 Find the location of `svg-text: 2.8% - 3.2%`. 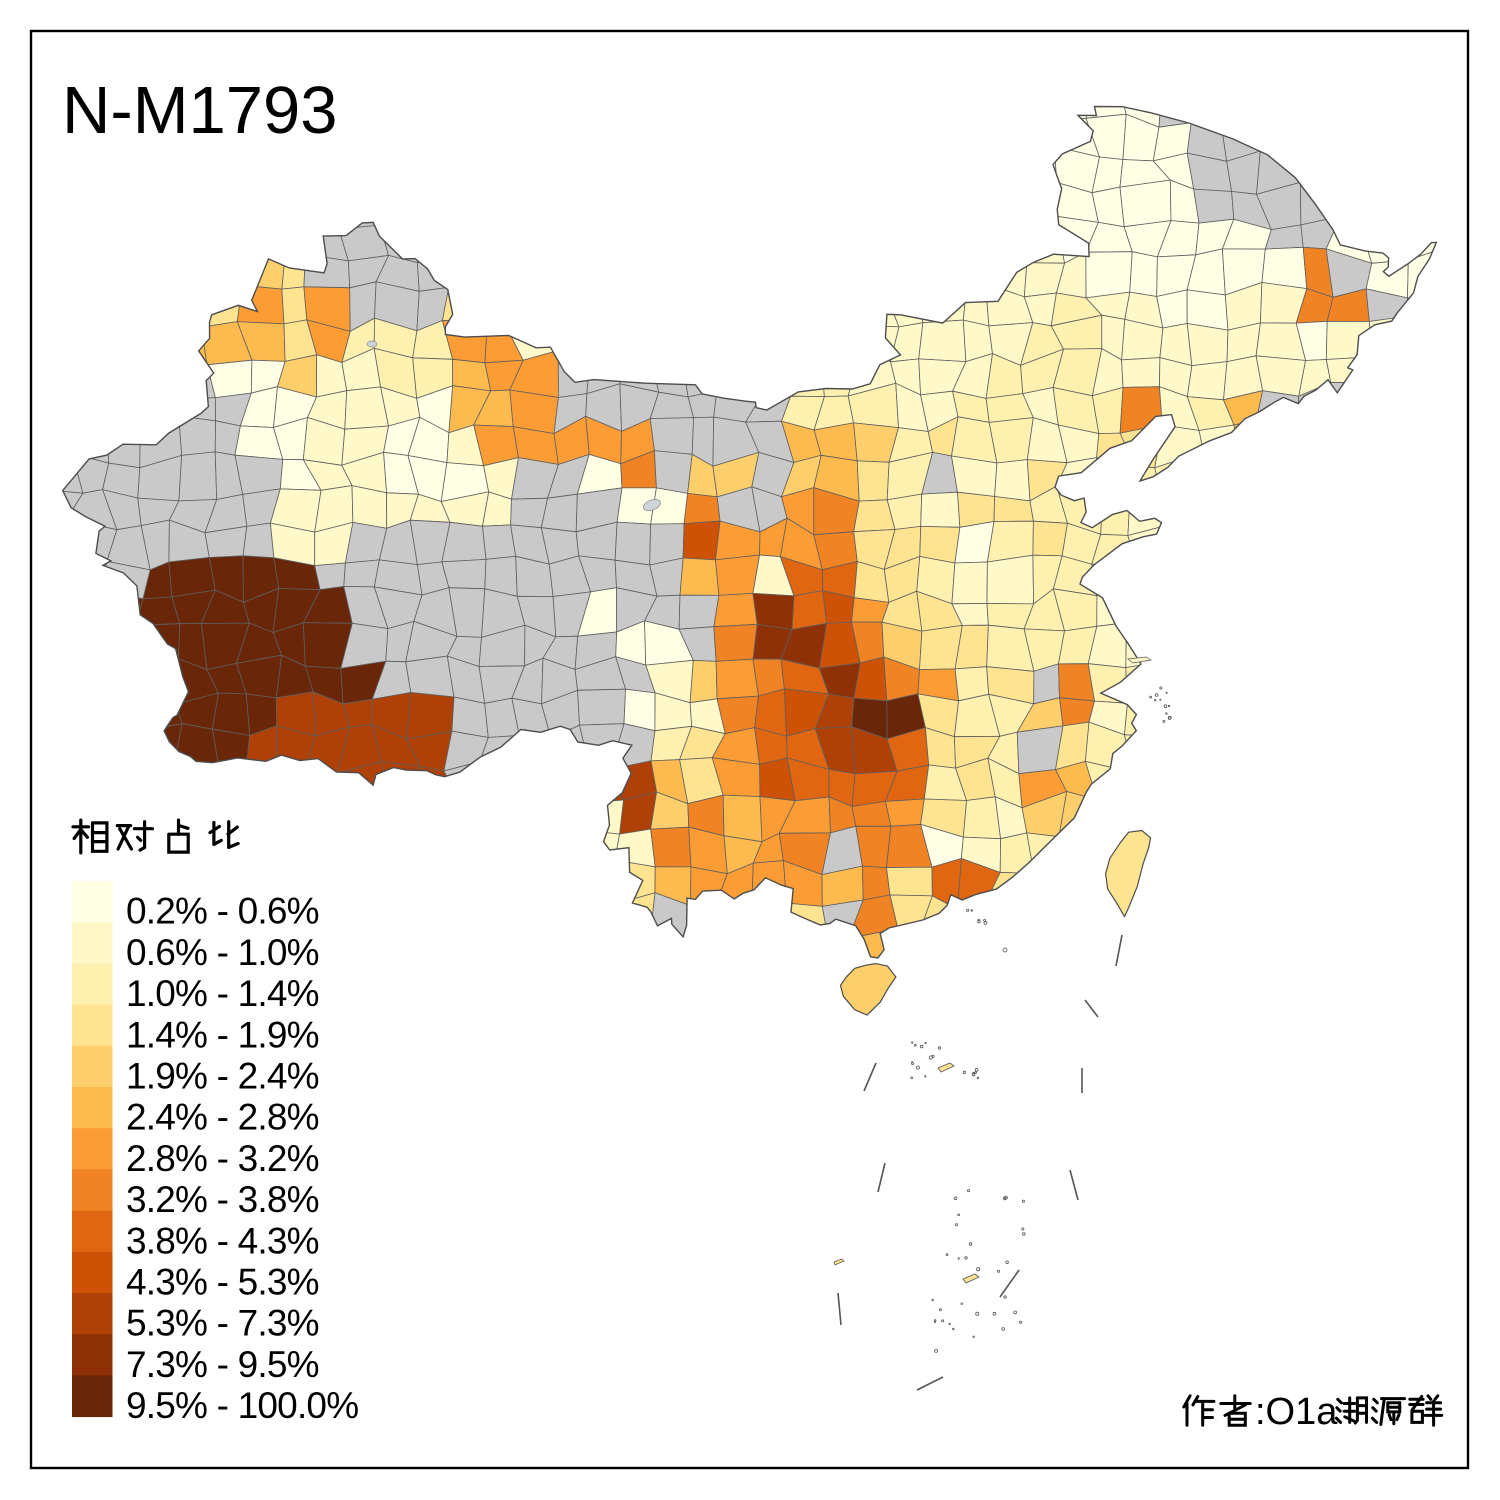

svg-text: 2.8% - 3.2% is located at coordinates (222, 1158).